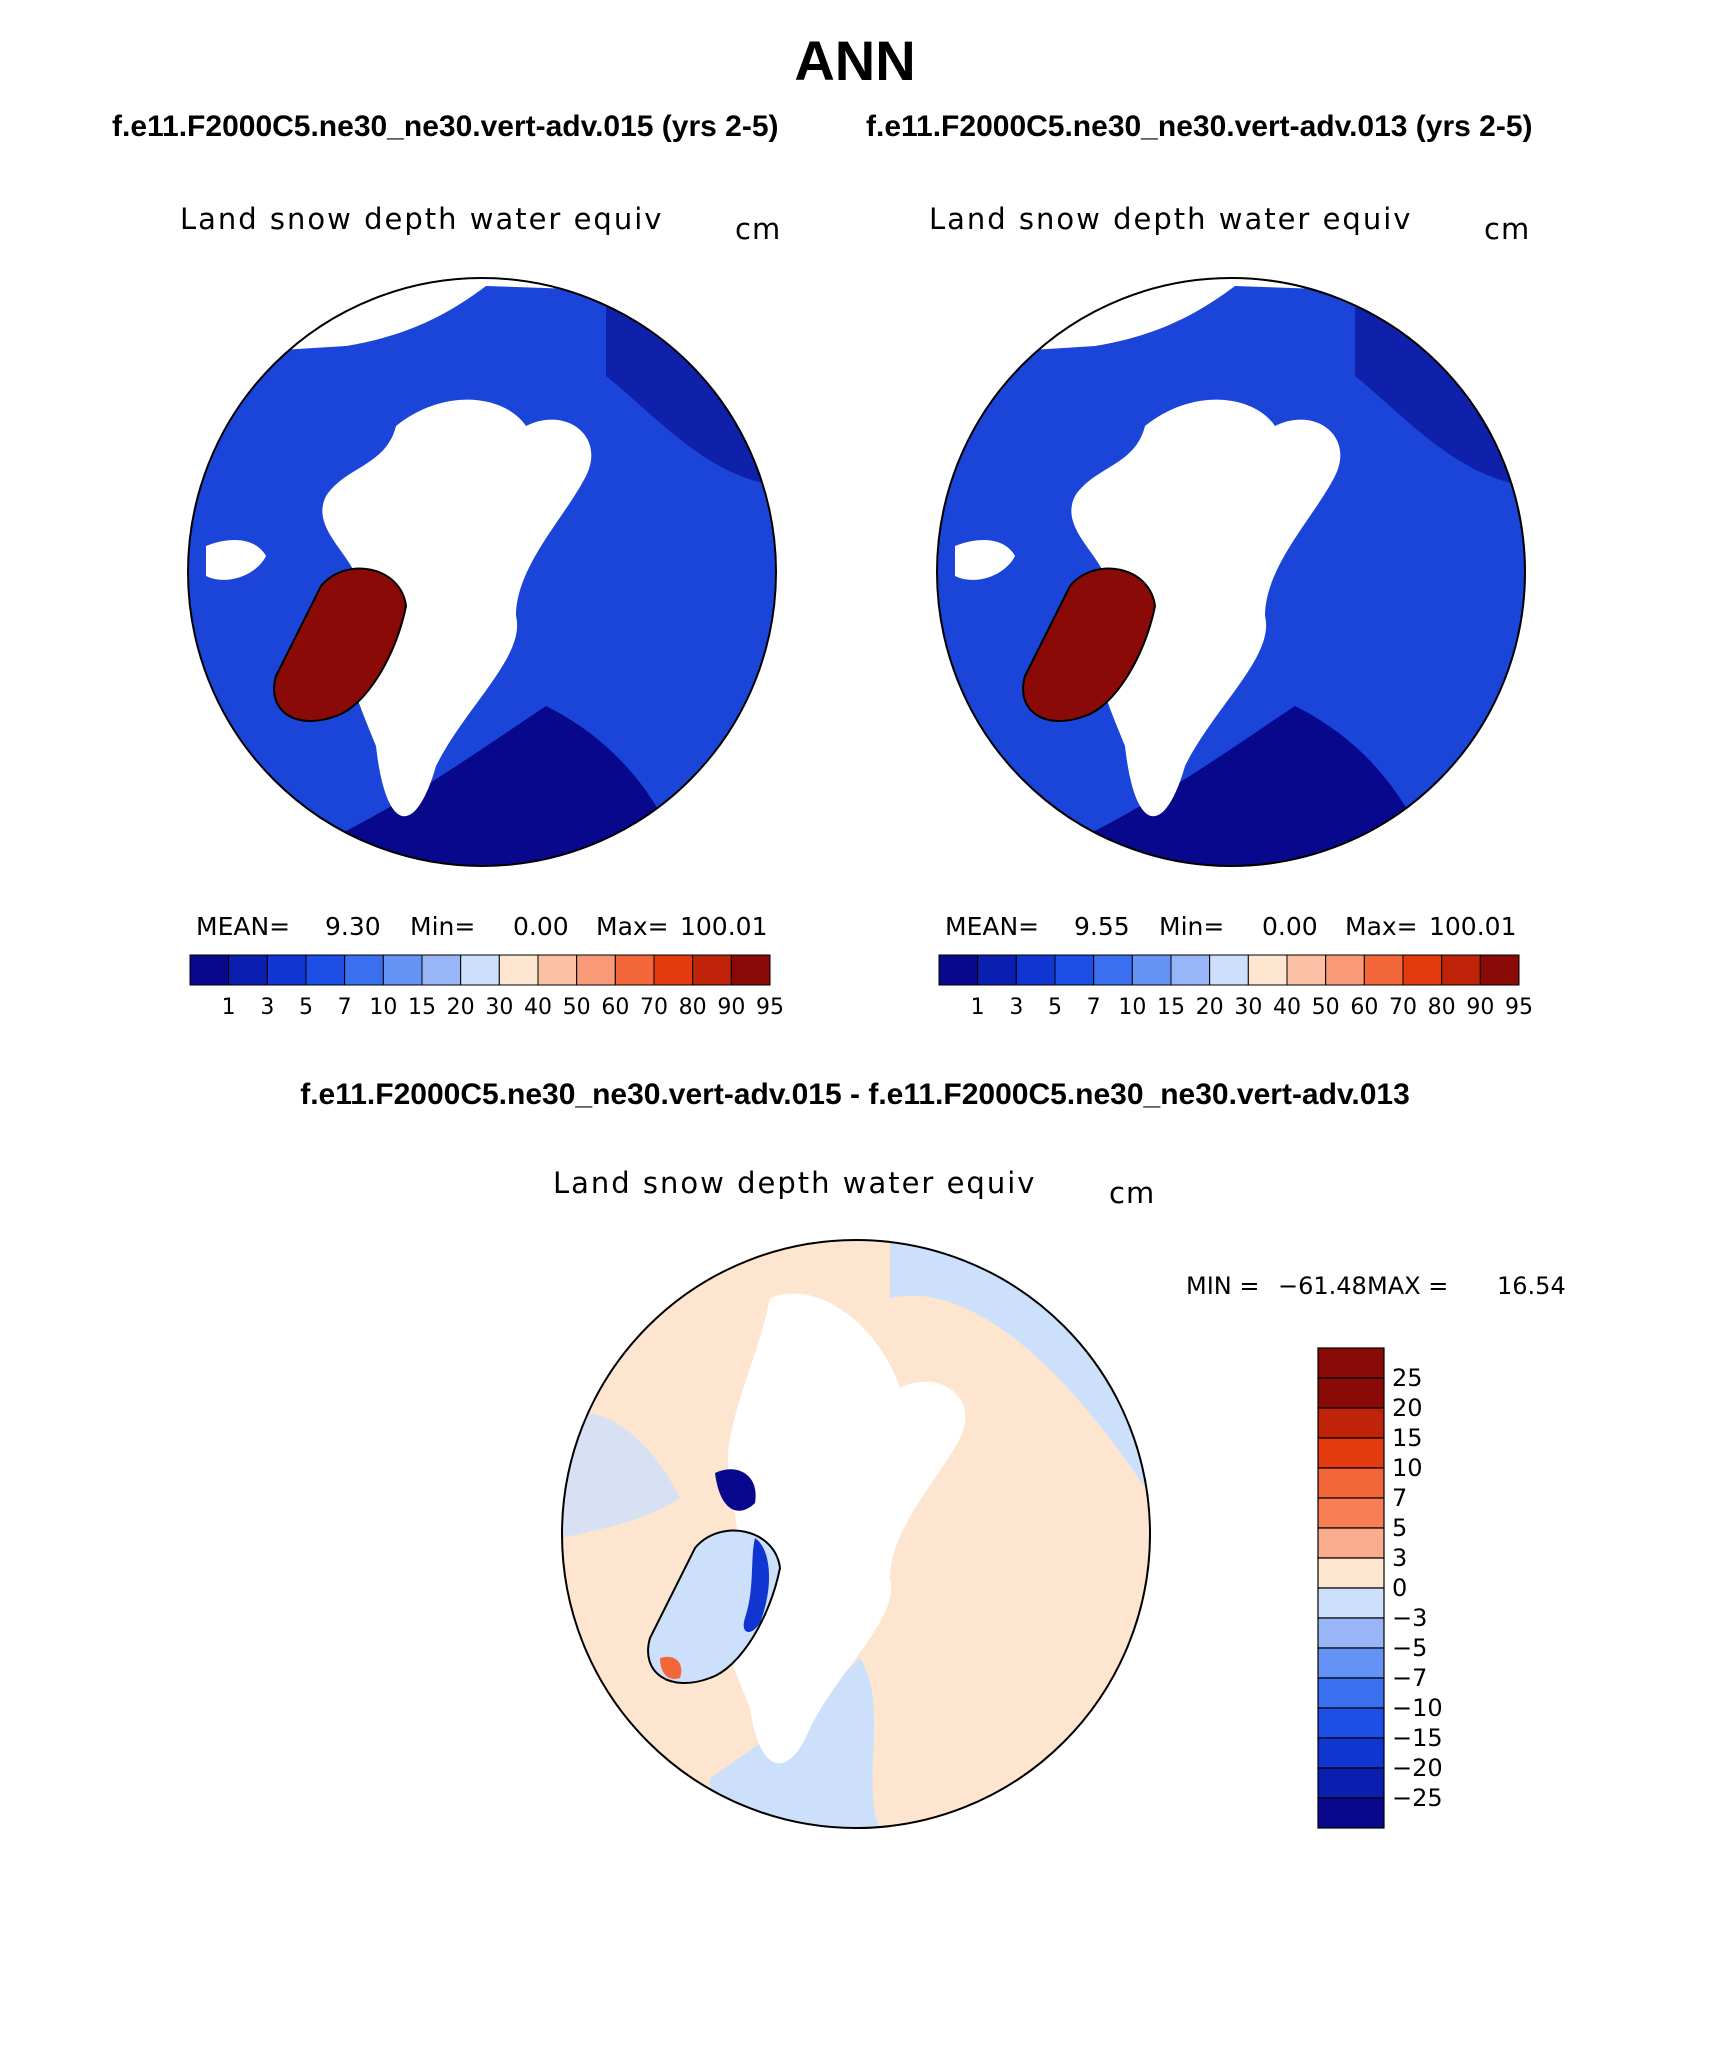  I want to click on map-boundary, so click(856, 1534).